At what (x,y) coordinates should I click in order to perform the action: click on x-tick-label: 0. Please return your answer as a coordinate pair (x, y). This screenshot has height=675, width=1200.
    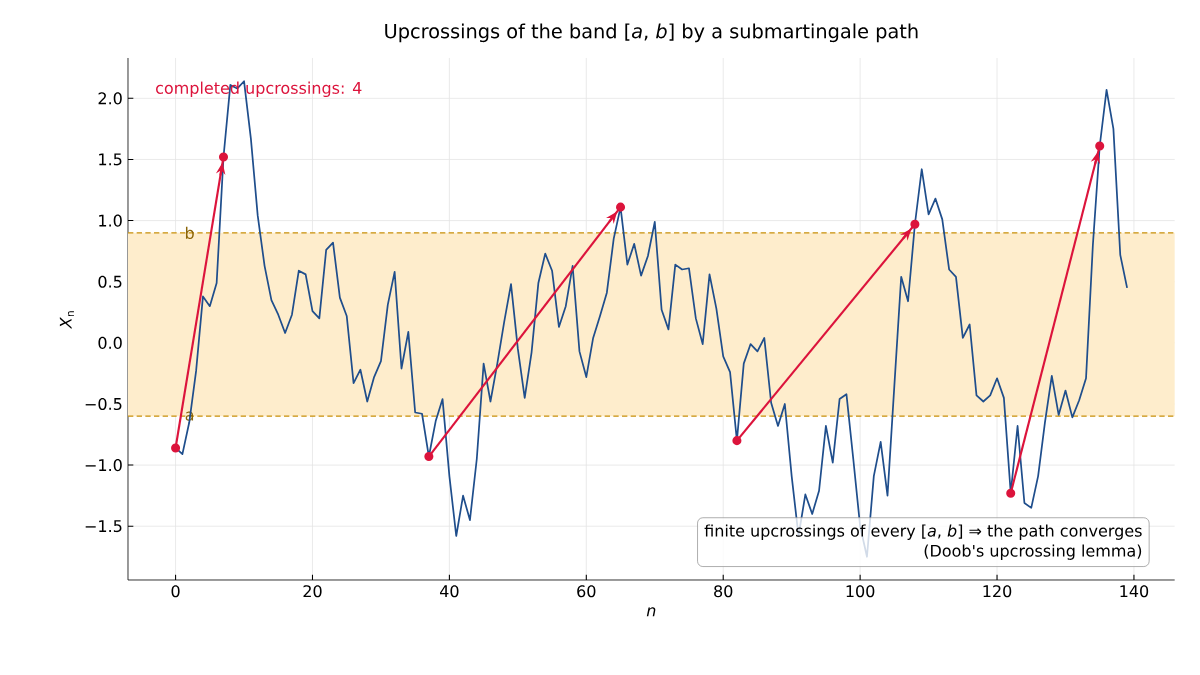
    Looking at the image, I should click on (175, 591).